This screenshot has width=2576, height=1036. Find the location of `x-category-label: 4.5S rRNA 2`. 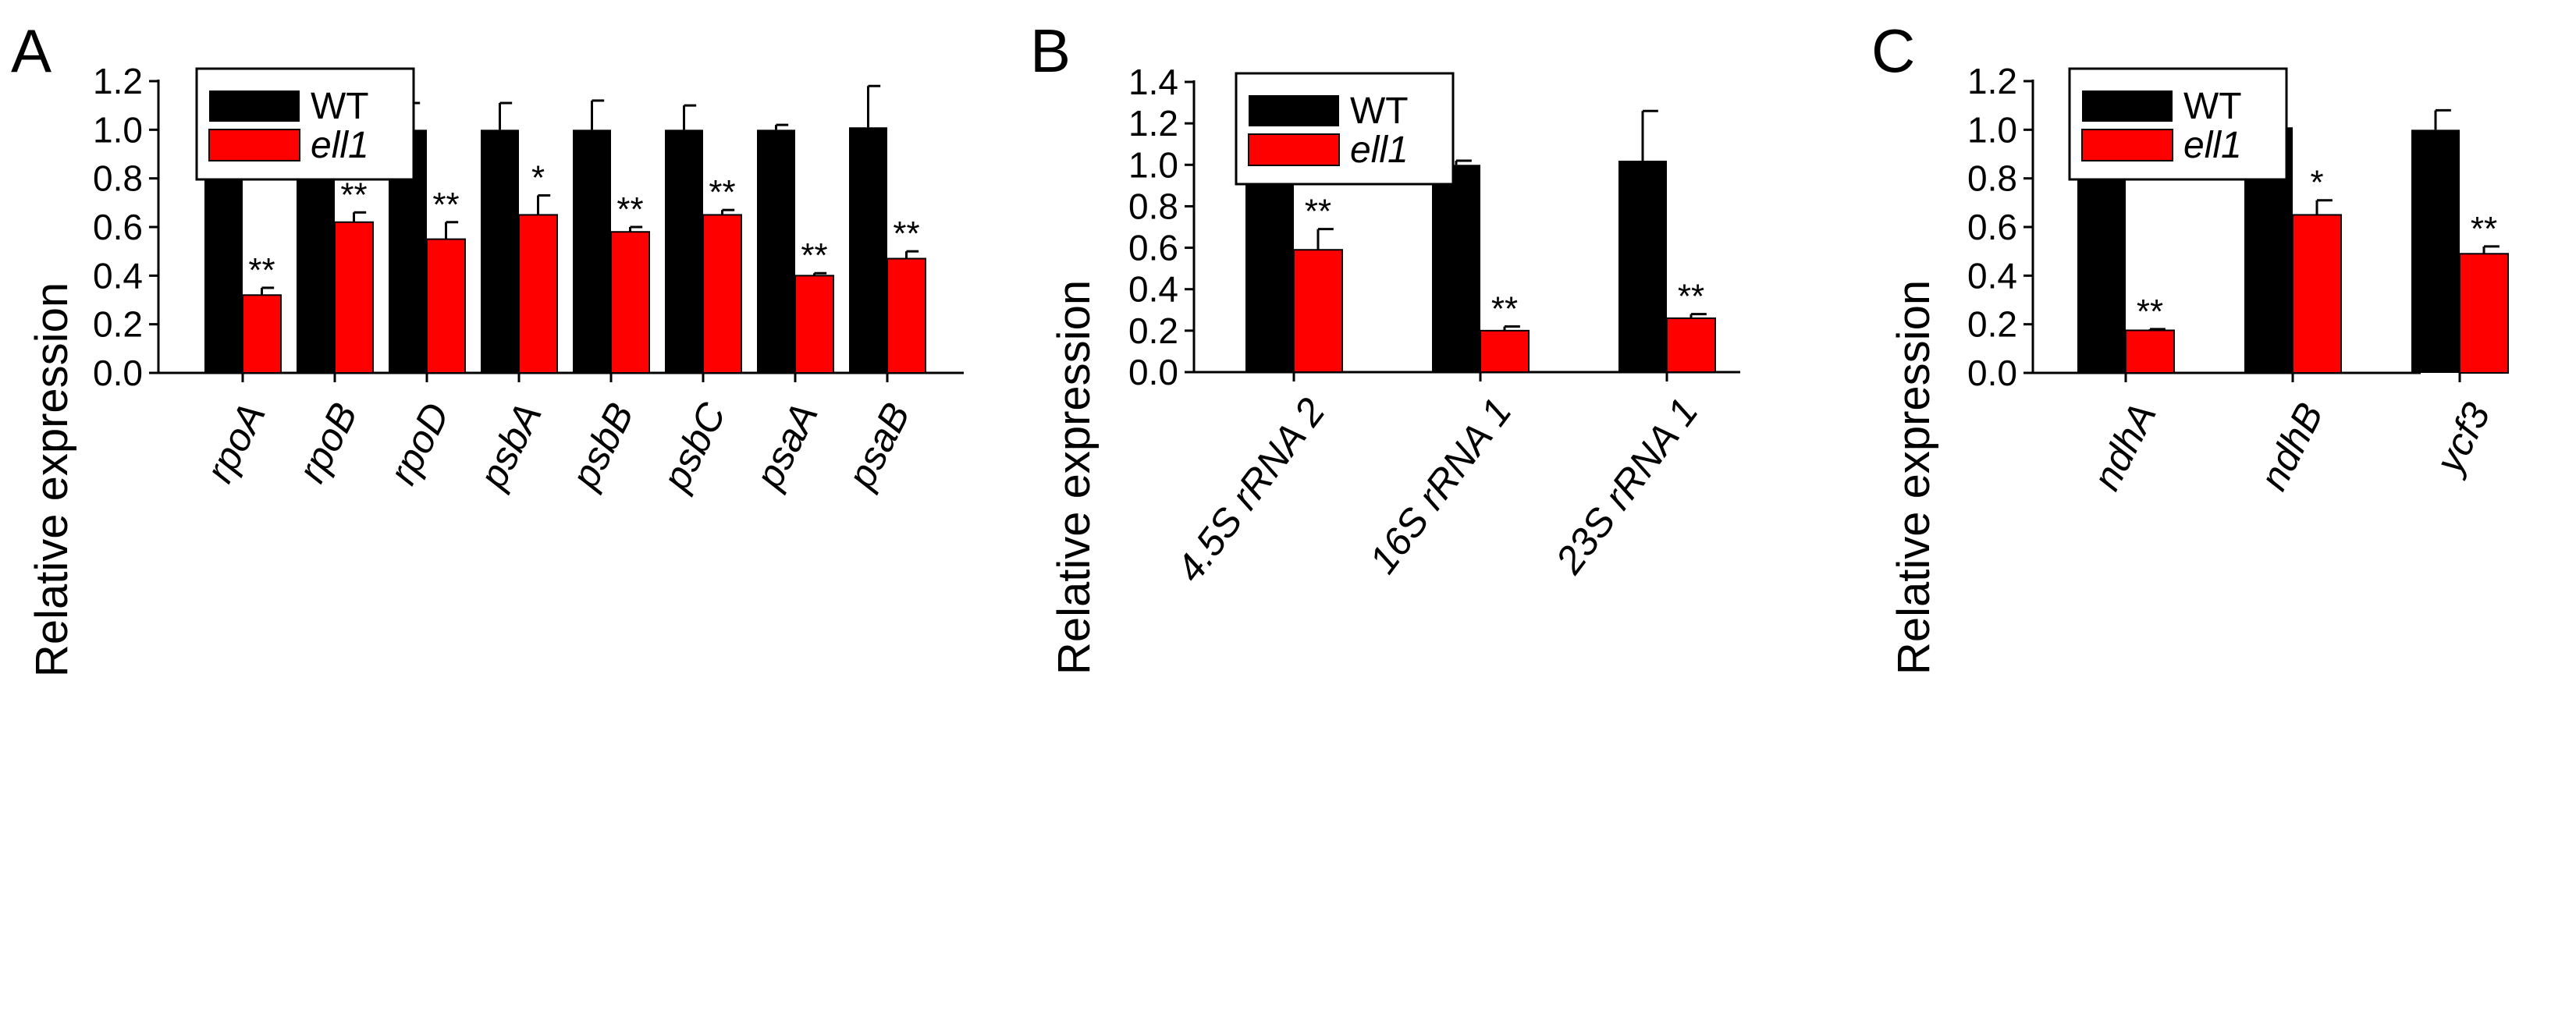

x-category-label: 4.5S rRNA 2 is located at coordinates (1251, 491).